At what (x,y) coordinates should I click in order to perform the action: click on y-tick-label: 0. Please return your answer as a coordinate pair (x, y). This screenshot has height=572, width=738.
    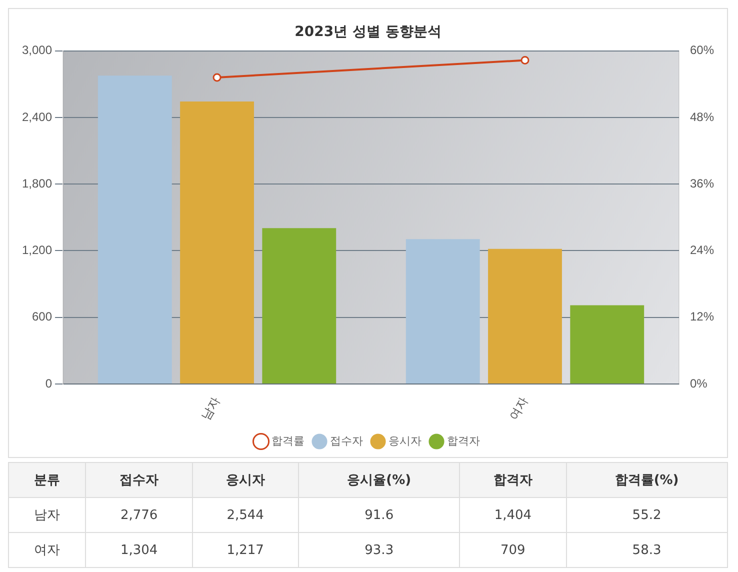
    Looking at the image, I should click on (48, 383).